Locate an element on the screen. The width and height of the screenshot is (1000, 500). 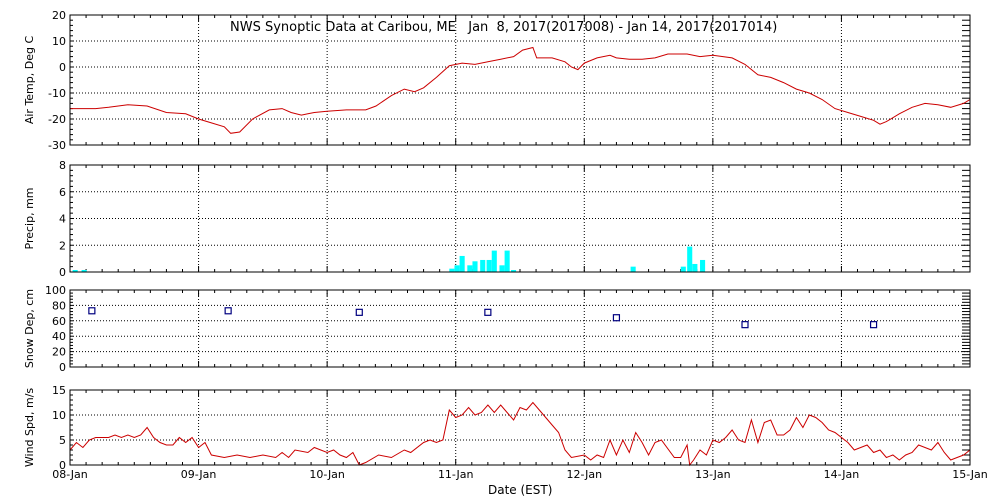
series-line is located at coordinates (520, 434).